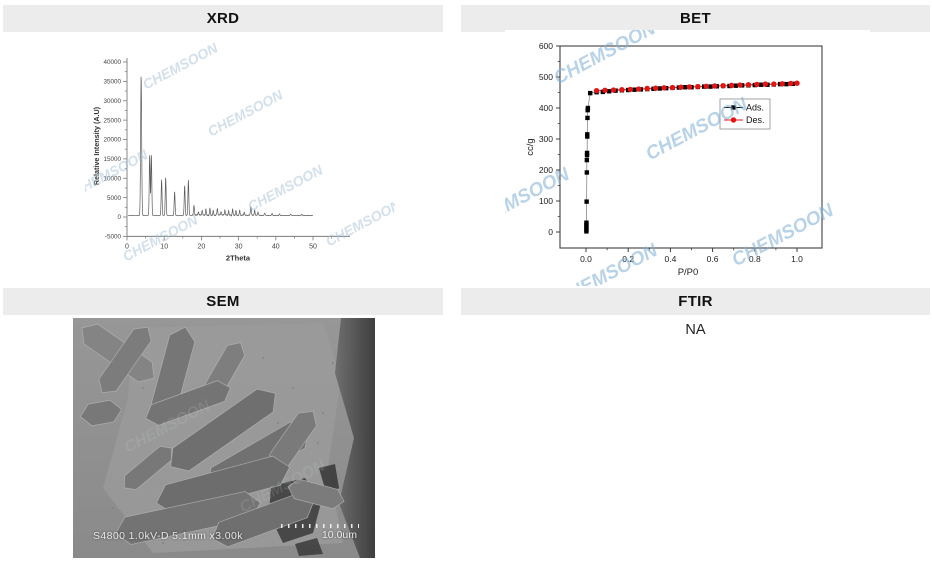 This screenshot has width=932, height=571. I want to click on svg-text: 10, so click(164, 246).